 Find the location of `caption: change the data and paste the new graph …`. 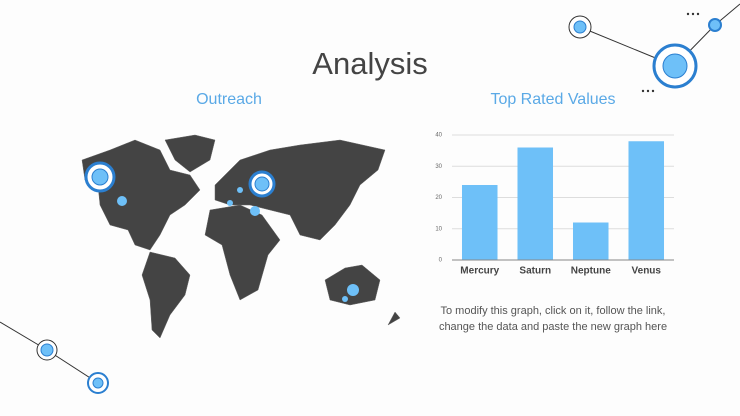

caption: change the data and paste the new graph … is located at coordinates (553, 327).